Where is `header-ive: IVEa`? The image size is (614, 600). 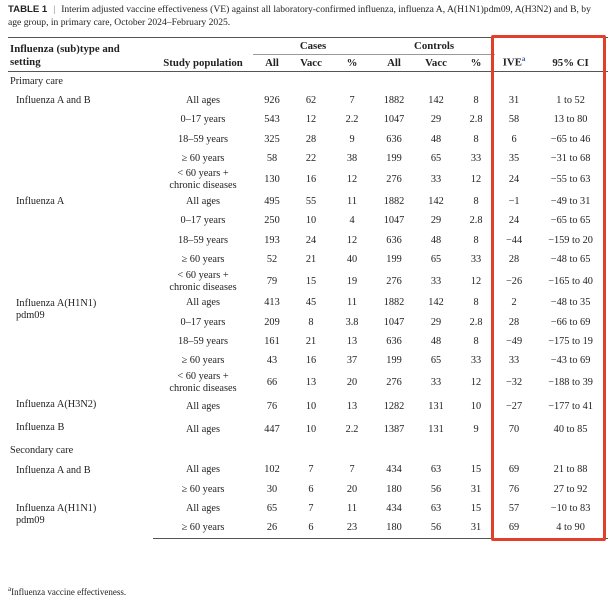
header-ive: IVEa is located at coordinates (514, 54).